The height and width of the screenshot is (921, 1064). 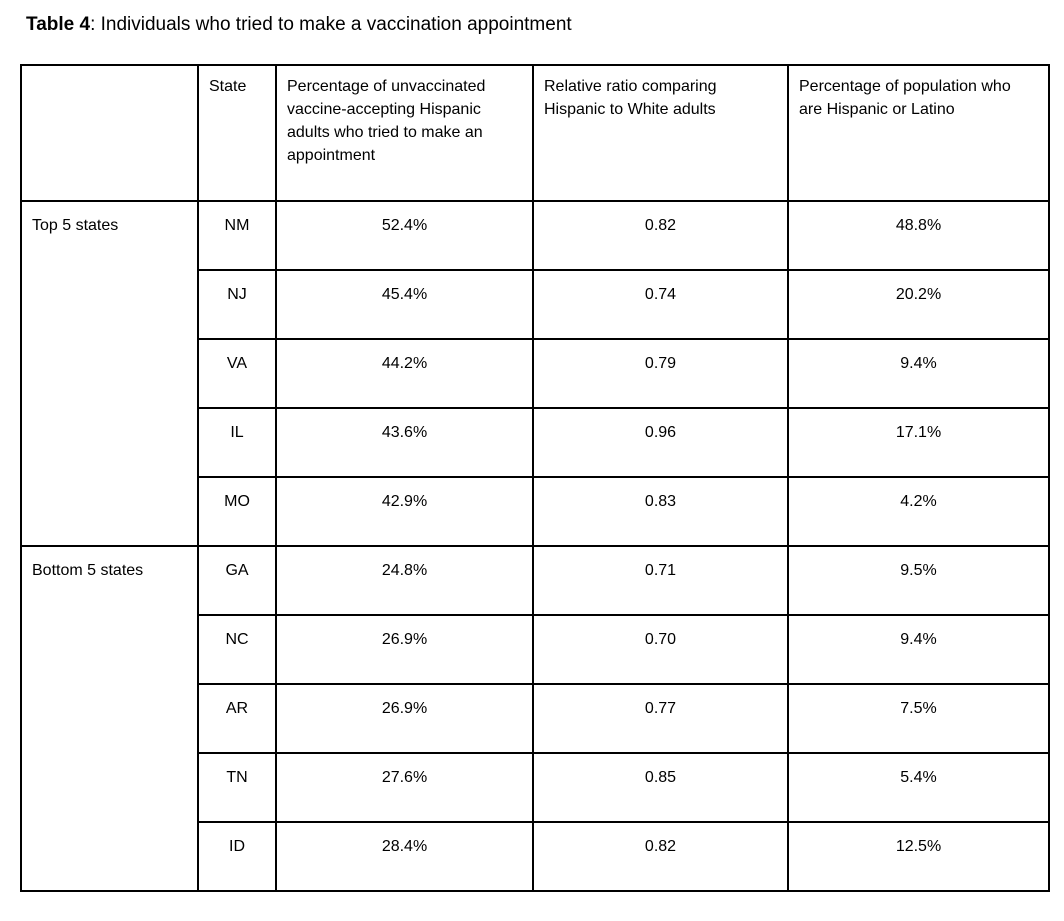 What do you see at coordinates (237, 304) in the screenshot?
I see `cell-state: NJ` at bounding box center [237, 304].